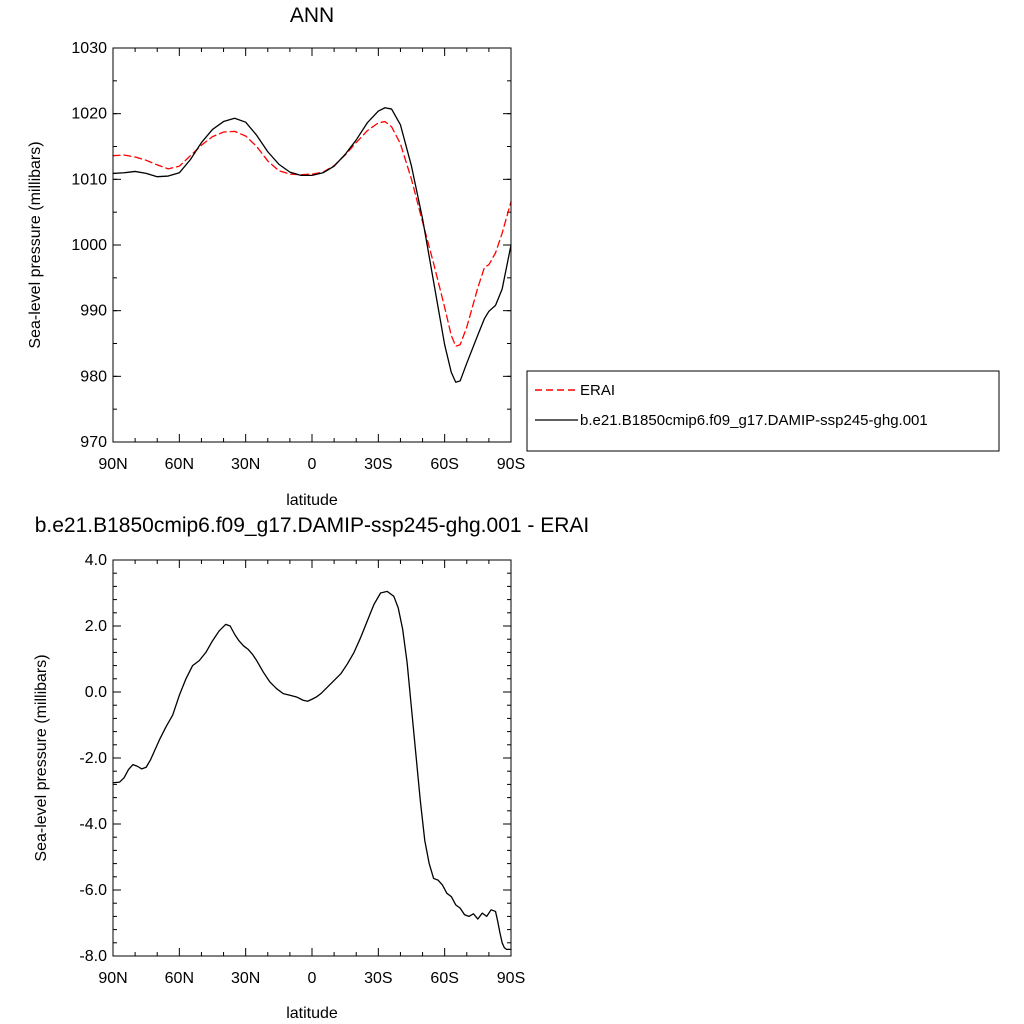 The height and width of the screenshot is (1024, 1024). I want to click on bottom-series-lines, so click(312, 770).